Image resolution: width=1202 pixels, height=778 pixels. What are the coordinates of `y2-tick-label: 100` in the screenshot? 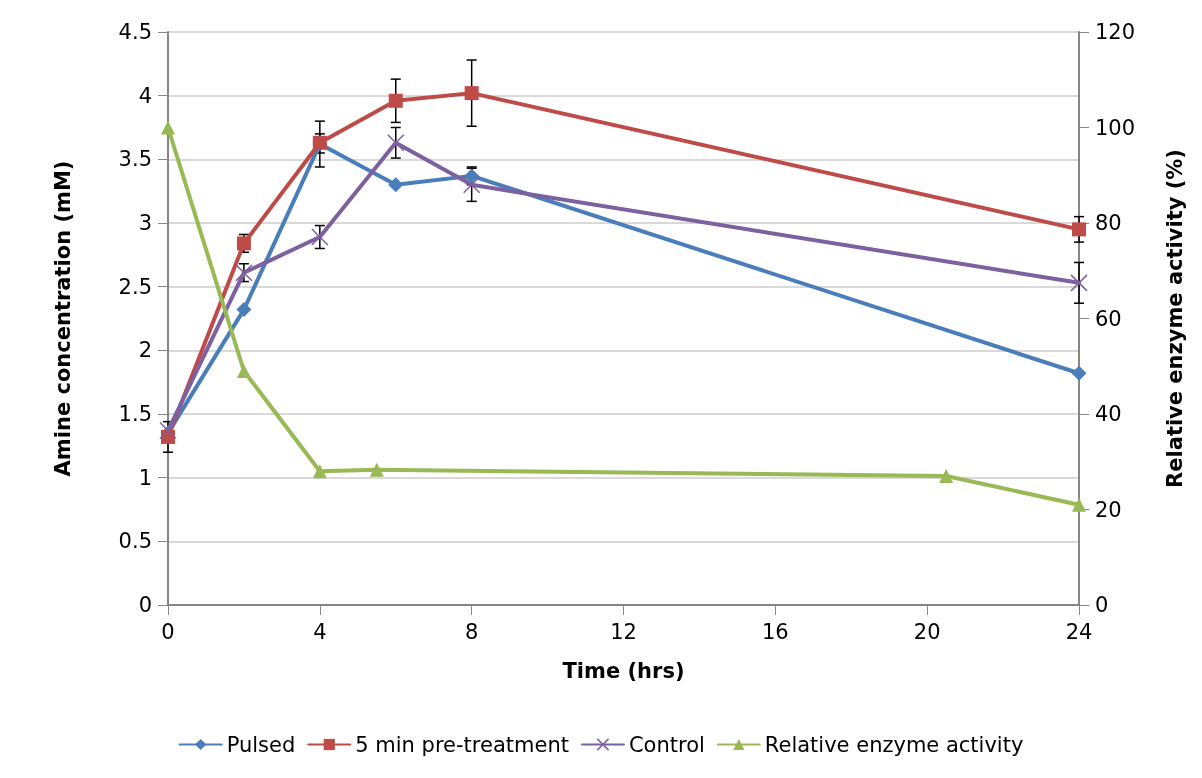 It's located at (1115, 127).